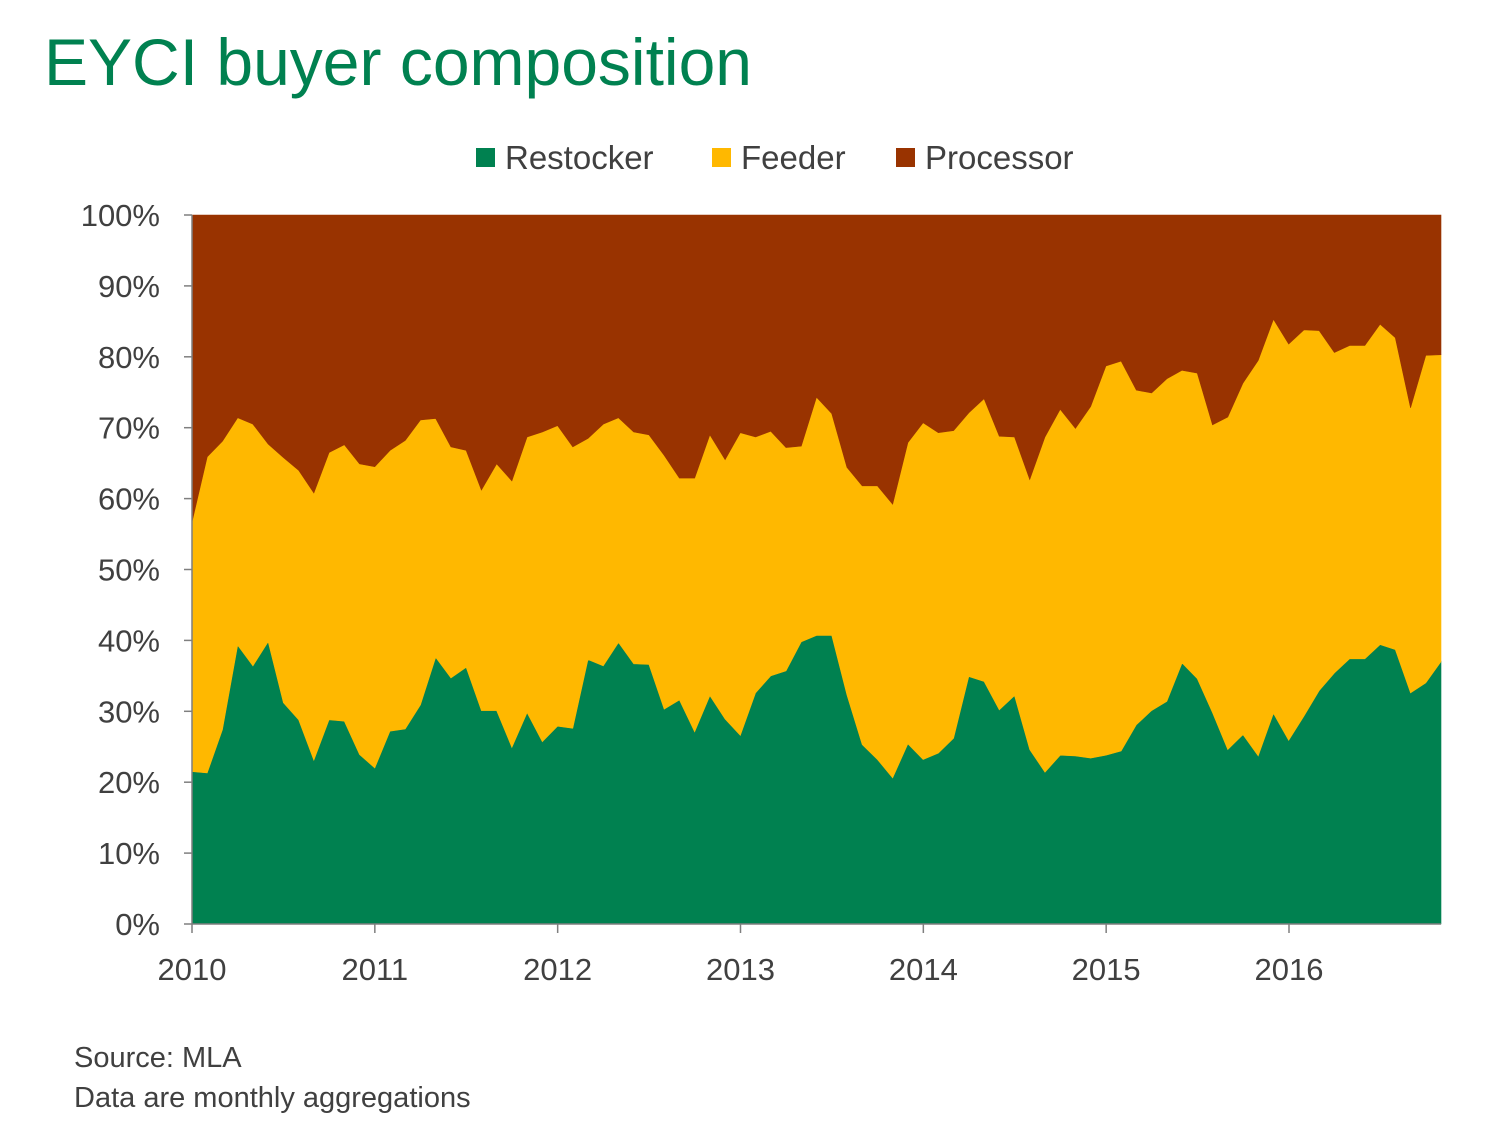 This screenshot has width=1506, height=1135. Describe the element at coordinates (129, 428) in the screenshot. I see `y-tick-label: 70%` at that location.